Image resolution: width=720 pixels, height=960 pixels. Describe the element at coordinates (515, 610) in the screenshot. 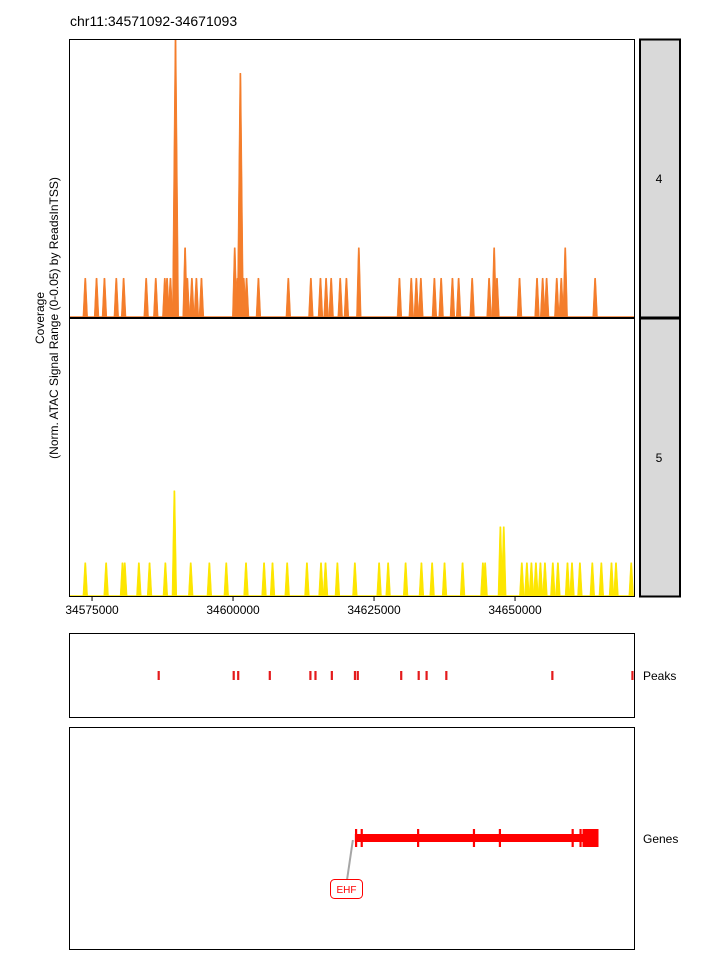

I see `x-tick-label: 34650000` at that location.